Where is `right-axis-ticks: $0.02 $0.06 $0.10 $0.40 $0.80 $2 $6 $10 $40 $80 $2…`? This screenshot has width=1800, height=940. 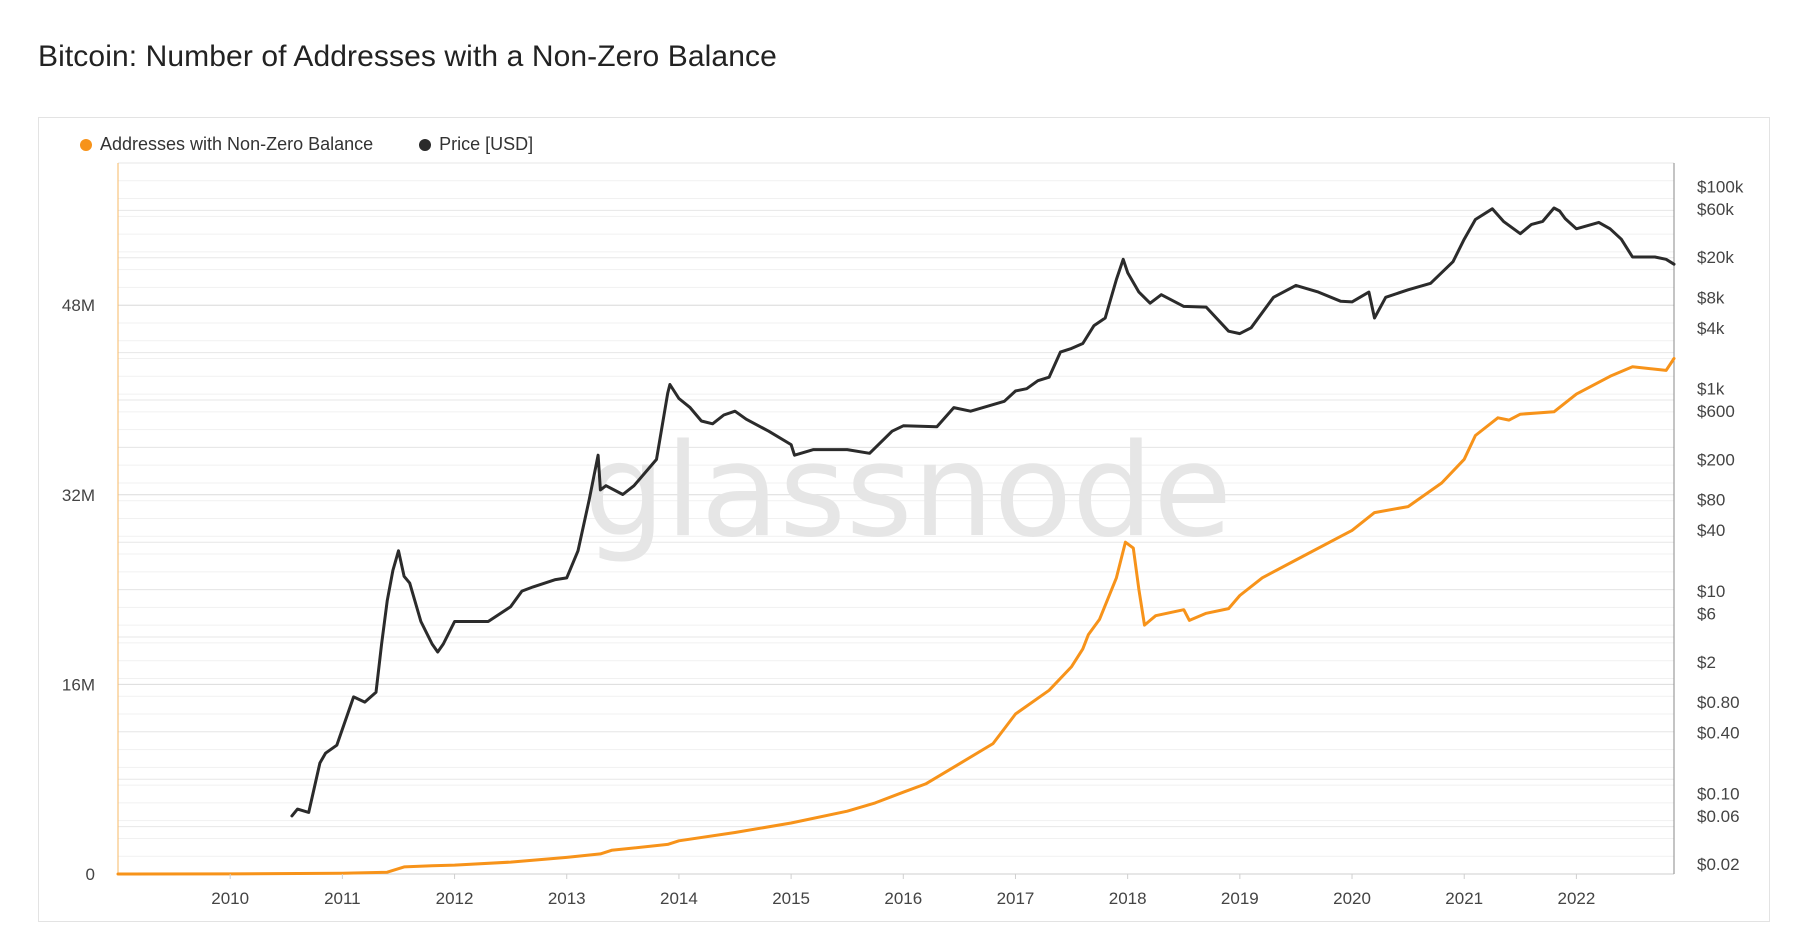
right-axis-ticks: $0.02 $0.06 $0.10 $0.40 $0.80 $2 $6 $10 $40 $80 $2… is located at coordinates (1720, 525).